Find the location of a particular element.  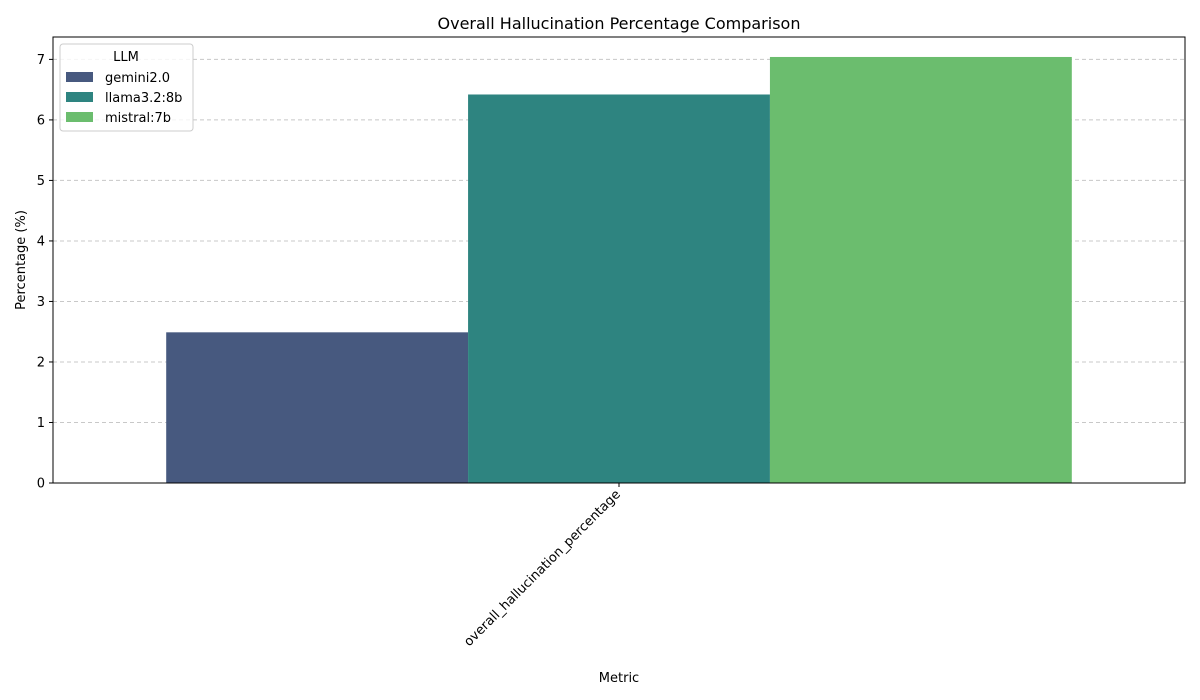

x-tick-label: overall_hallucination_percentage is located at coordinates (542, 568).